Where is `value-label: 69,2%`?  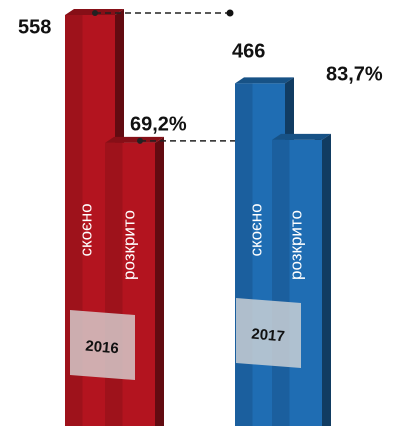
value-label: 69,2% is located at coordinates (158, 124).